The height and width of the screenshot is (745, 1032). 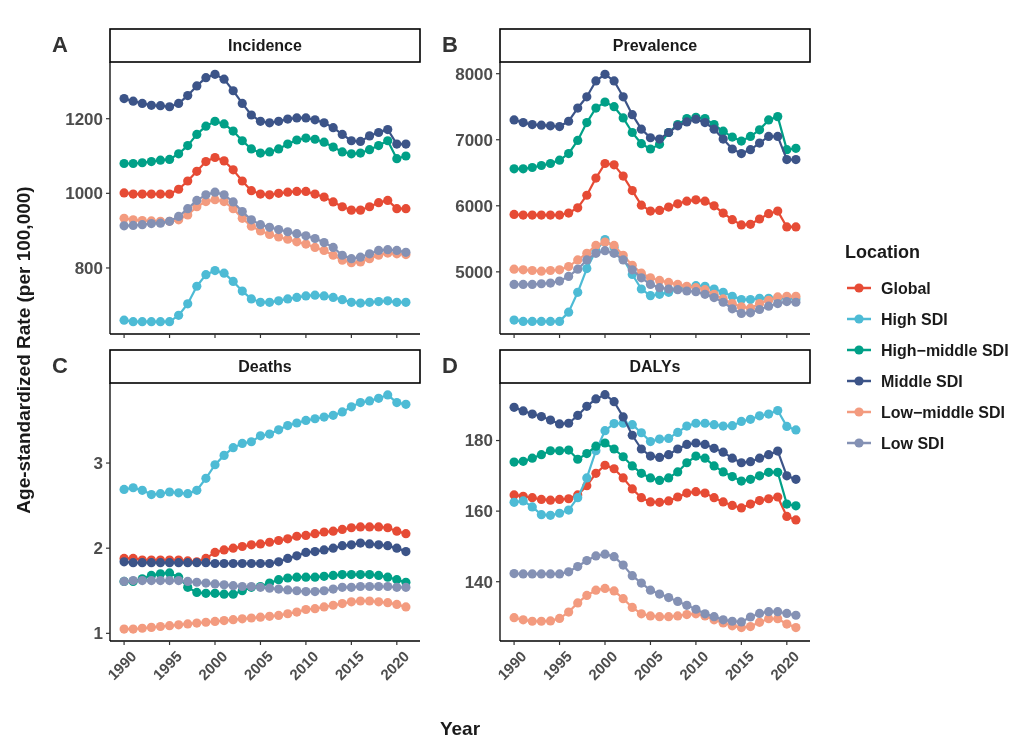 What do you see at coordinates (450, 365) in the screenshot?
I see `text: D` at bounding box center [450, 365].